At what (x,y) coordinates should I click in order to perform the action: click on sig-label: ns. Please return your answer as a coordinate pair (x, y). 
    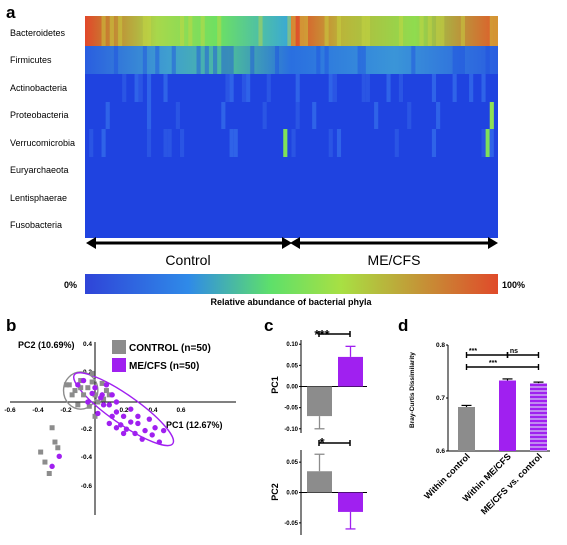
    Looking at the image, I should click on (514, 351).